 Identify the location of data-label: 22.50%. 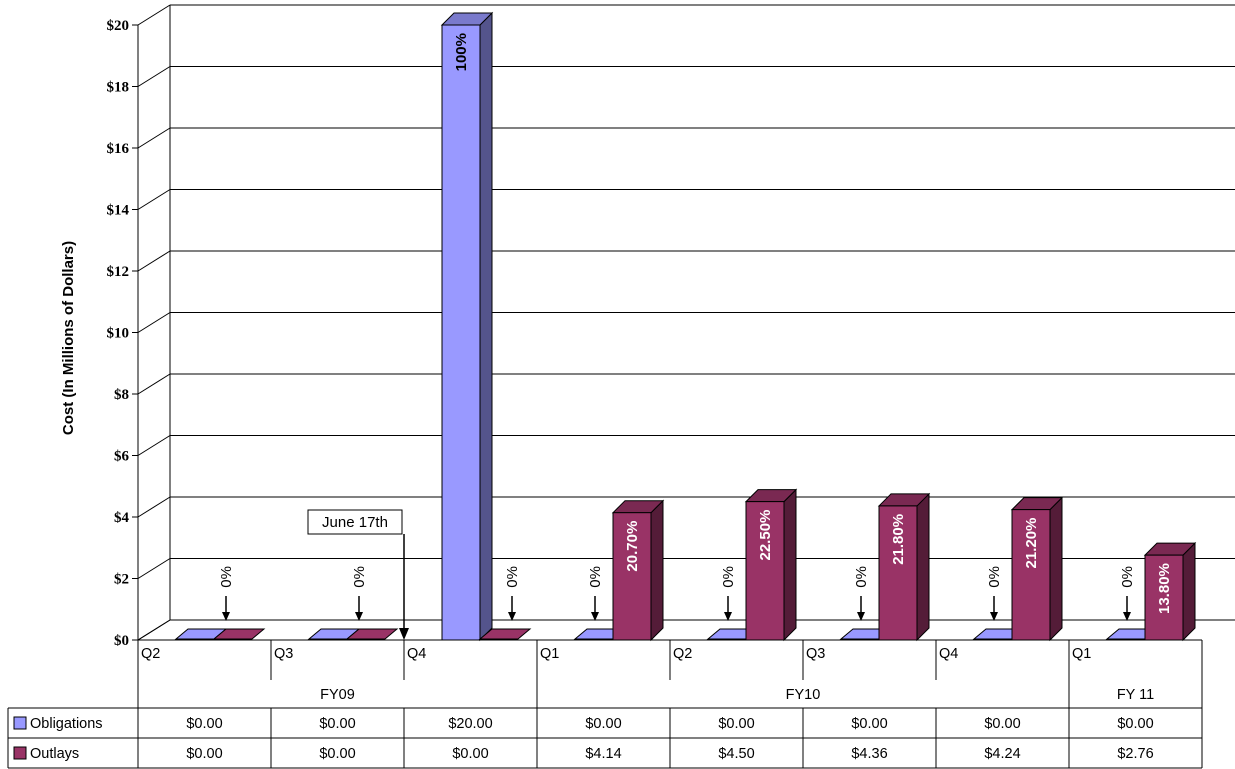
(765, 535).